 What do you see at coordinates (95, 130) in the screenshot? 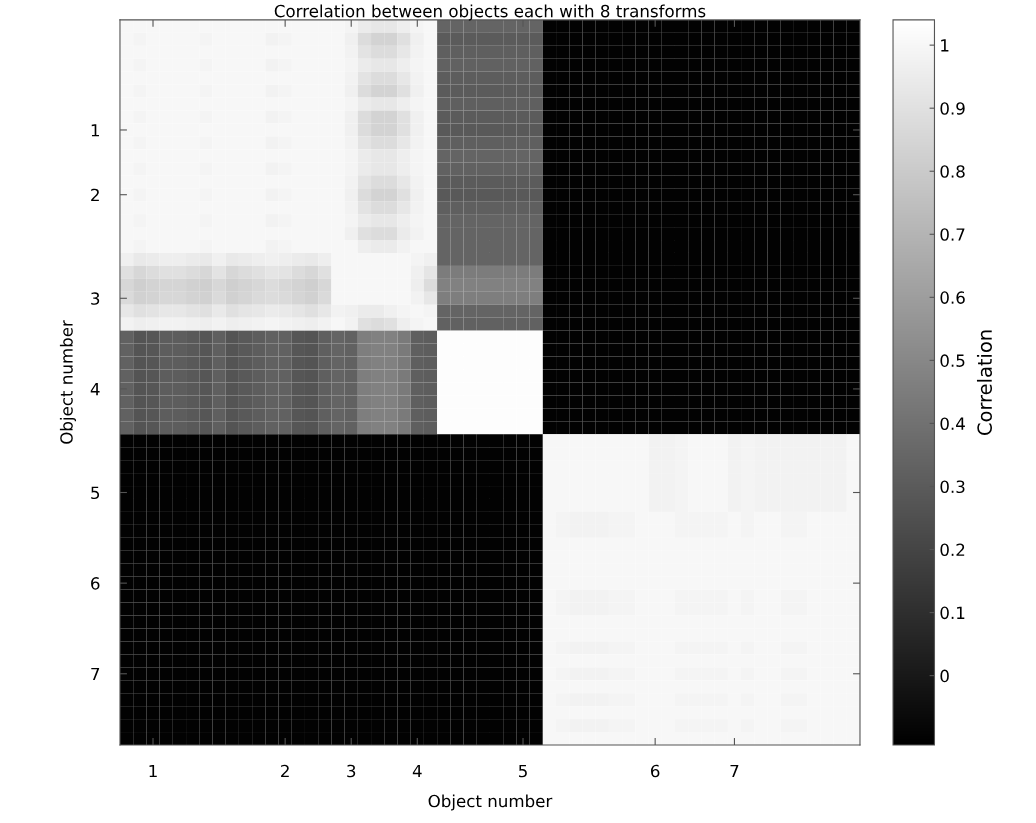
I see `y-tick-label: 1` at bounding box center [95, 130].